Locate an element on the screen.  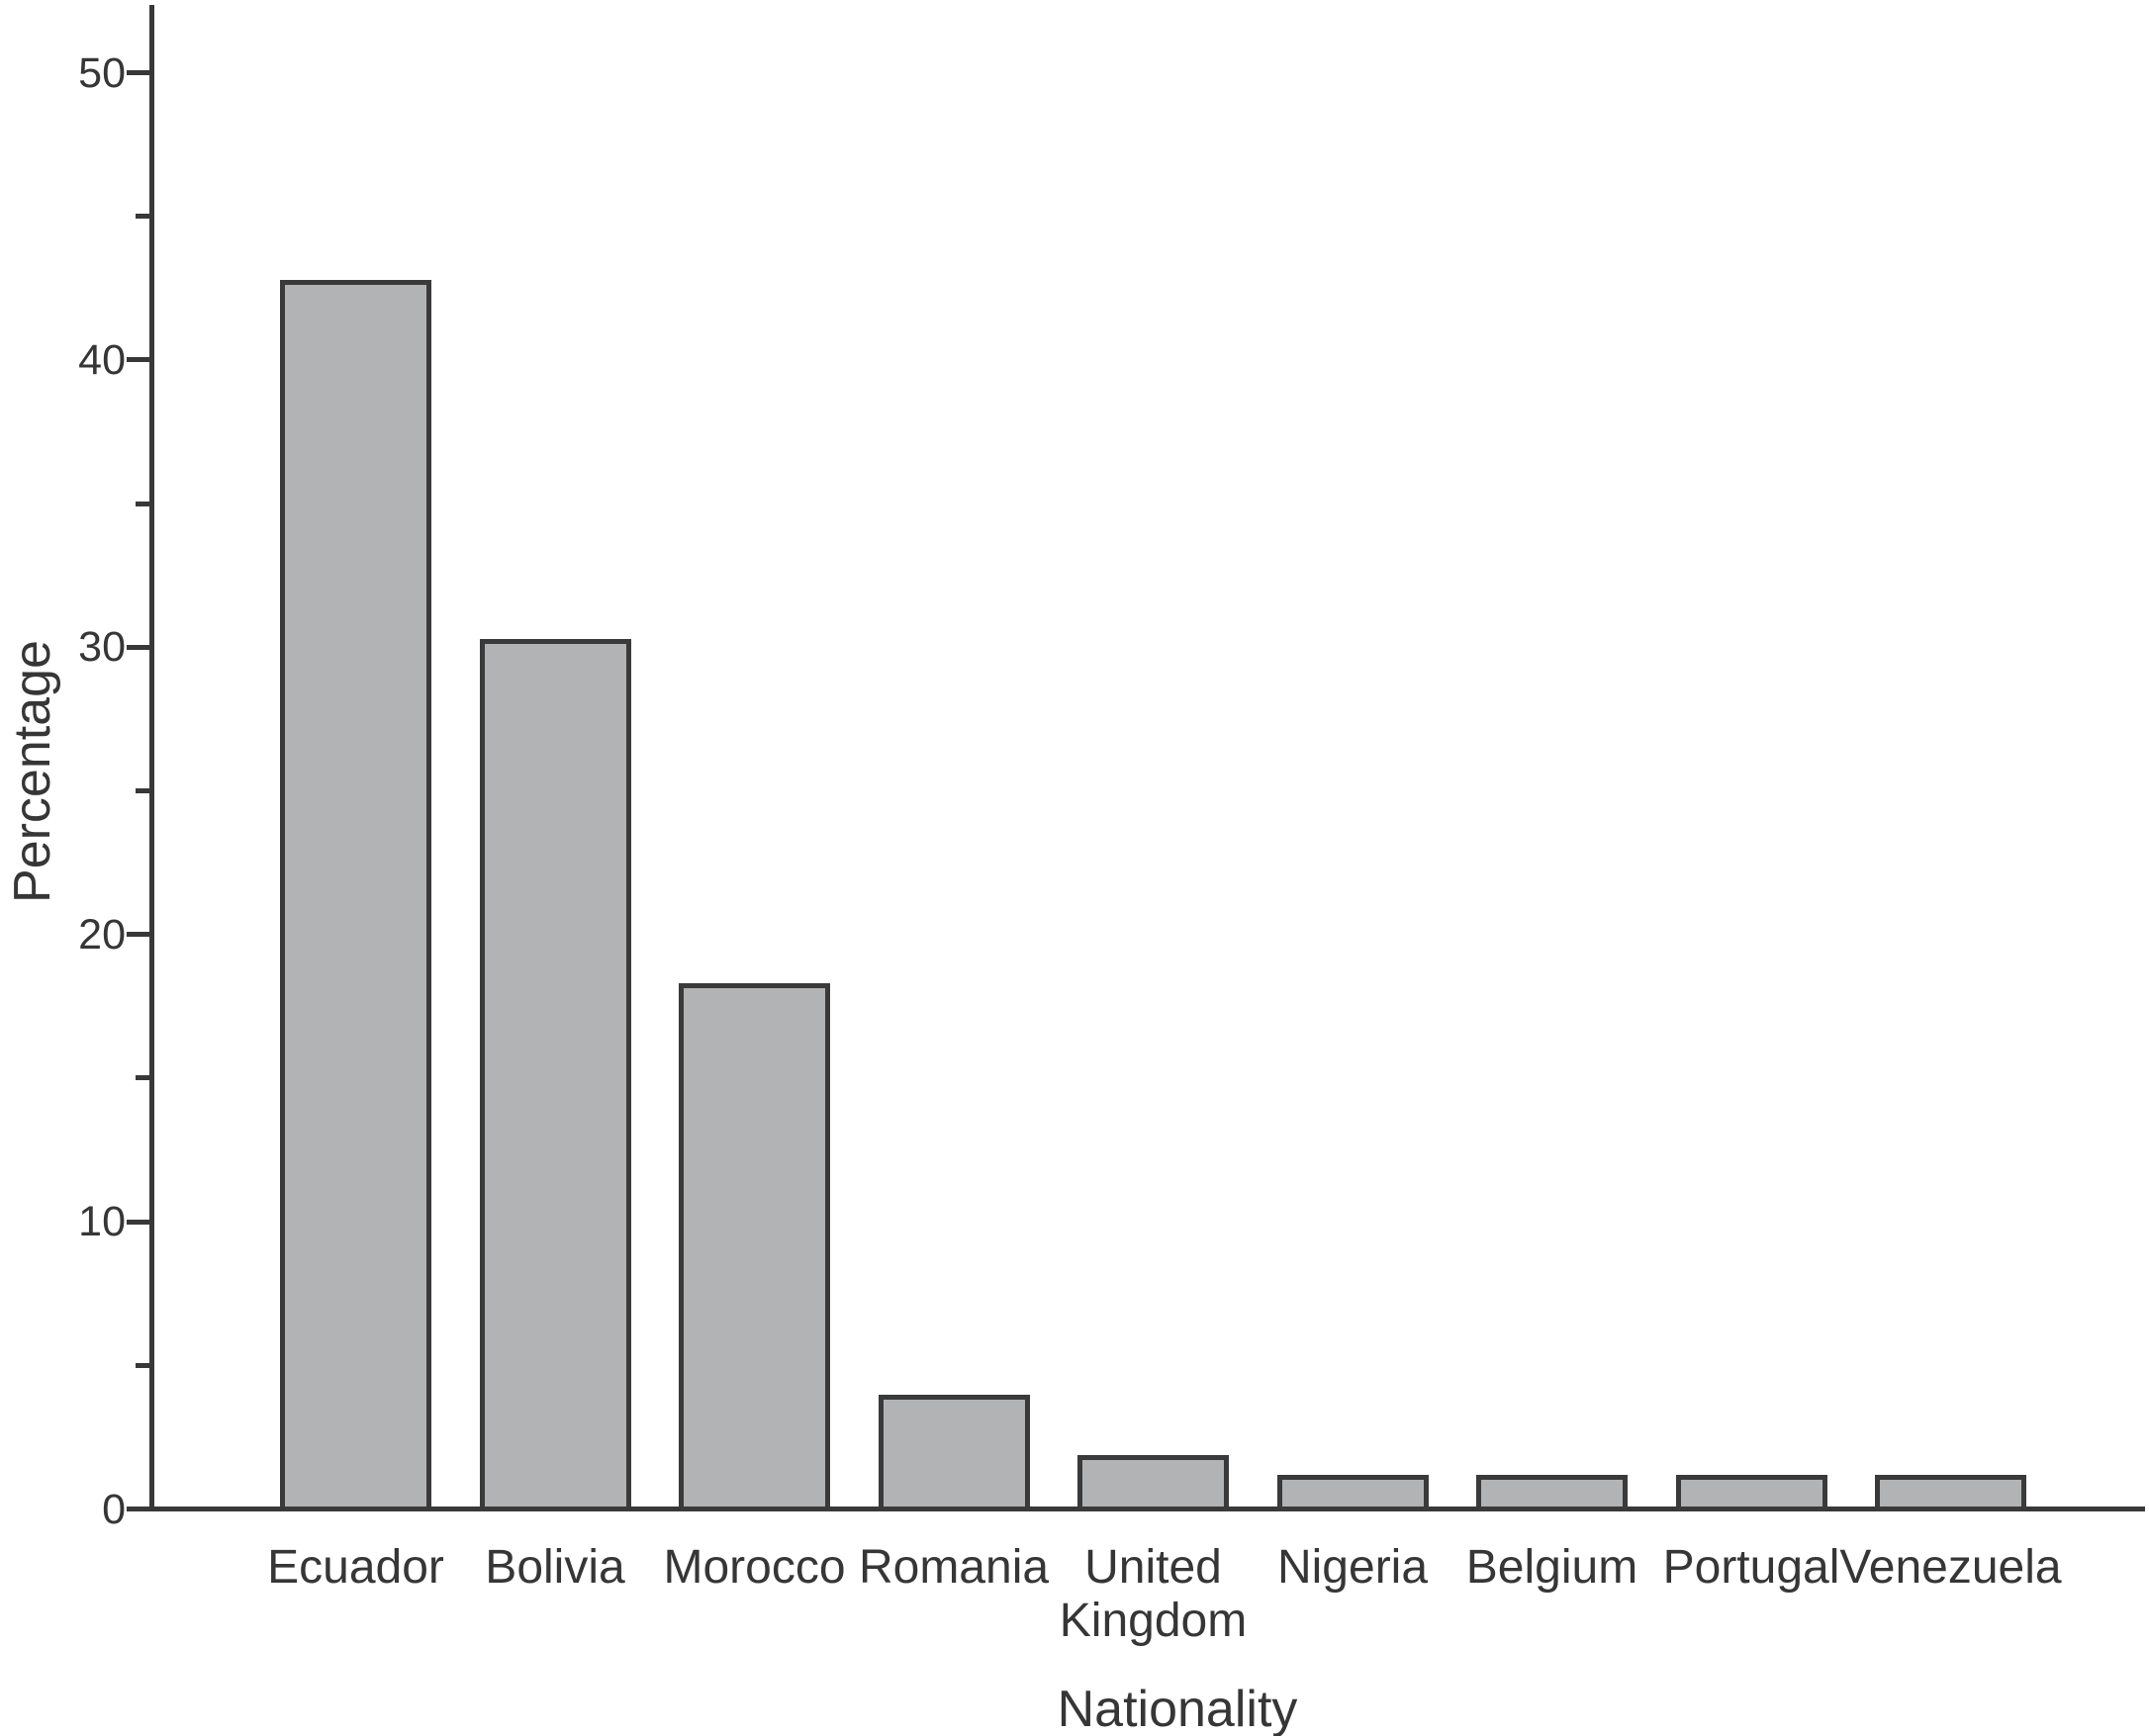
bar-united-kingdom is located at coordinates (1153, 1482).